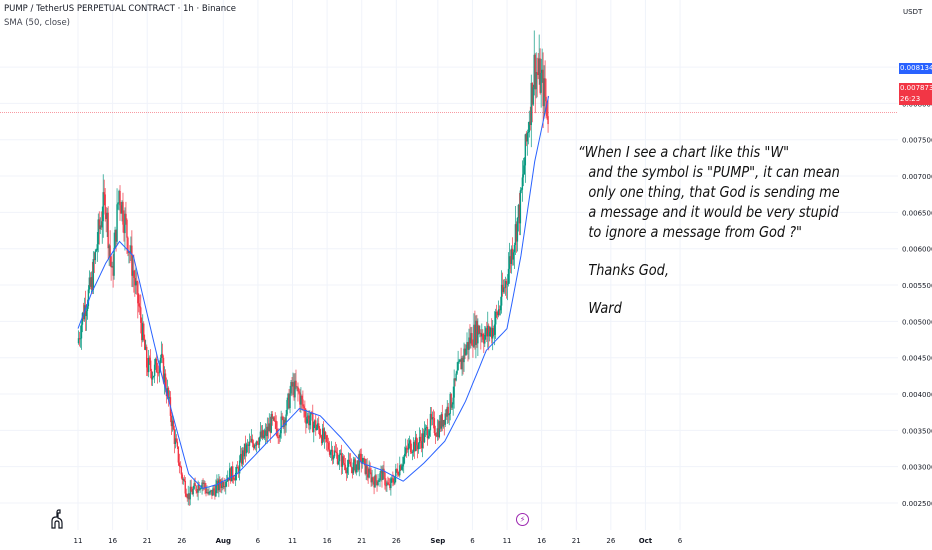 This screenshot has width=932, height=550. Describe the element at coordinates (628, 270) in the screenshot. I see `quote-line-6: Thanks God,` at that location.